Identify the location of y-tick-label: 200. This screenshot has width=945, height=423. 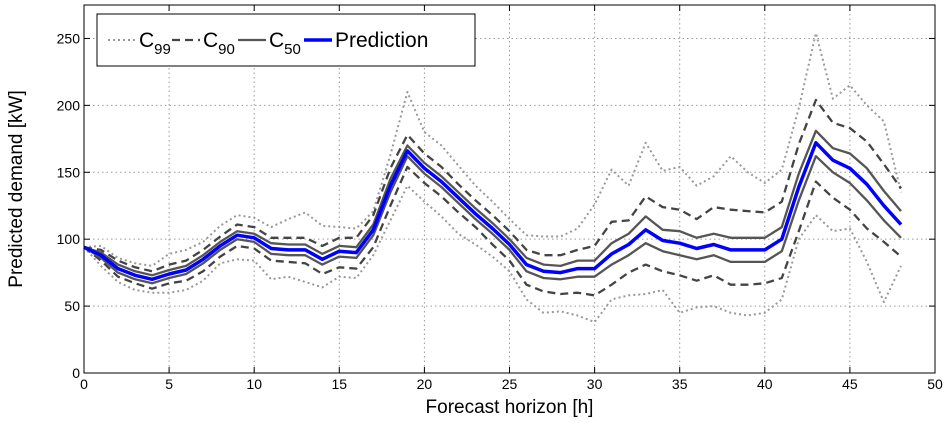
(69, 105).